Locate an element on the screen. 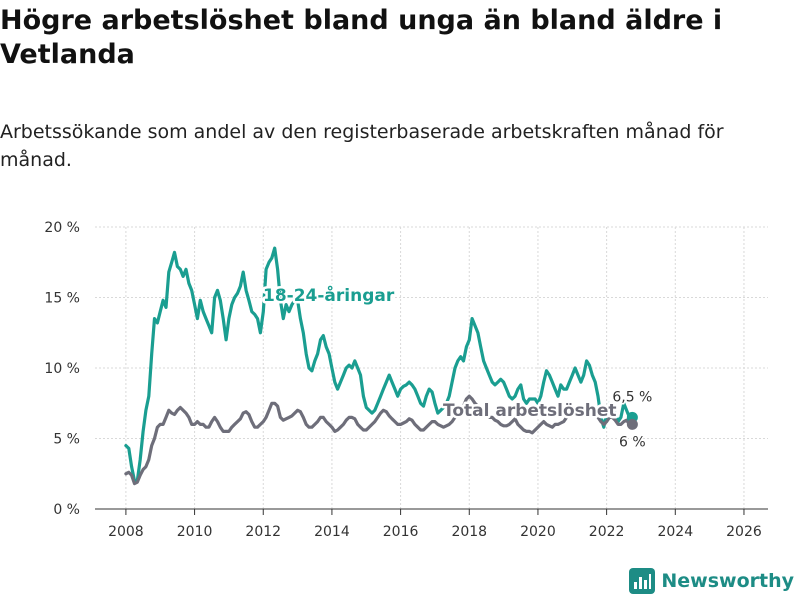 This screenshot has height=600, width=800. x-tick-label: 2012 is located at coordinates (263, 532).